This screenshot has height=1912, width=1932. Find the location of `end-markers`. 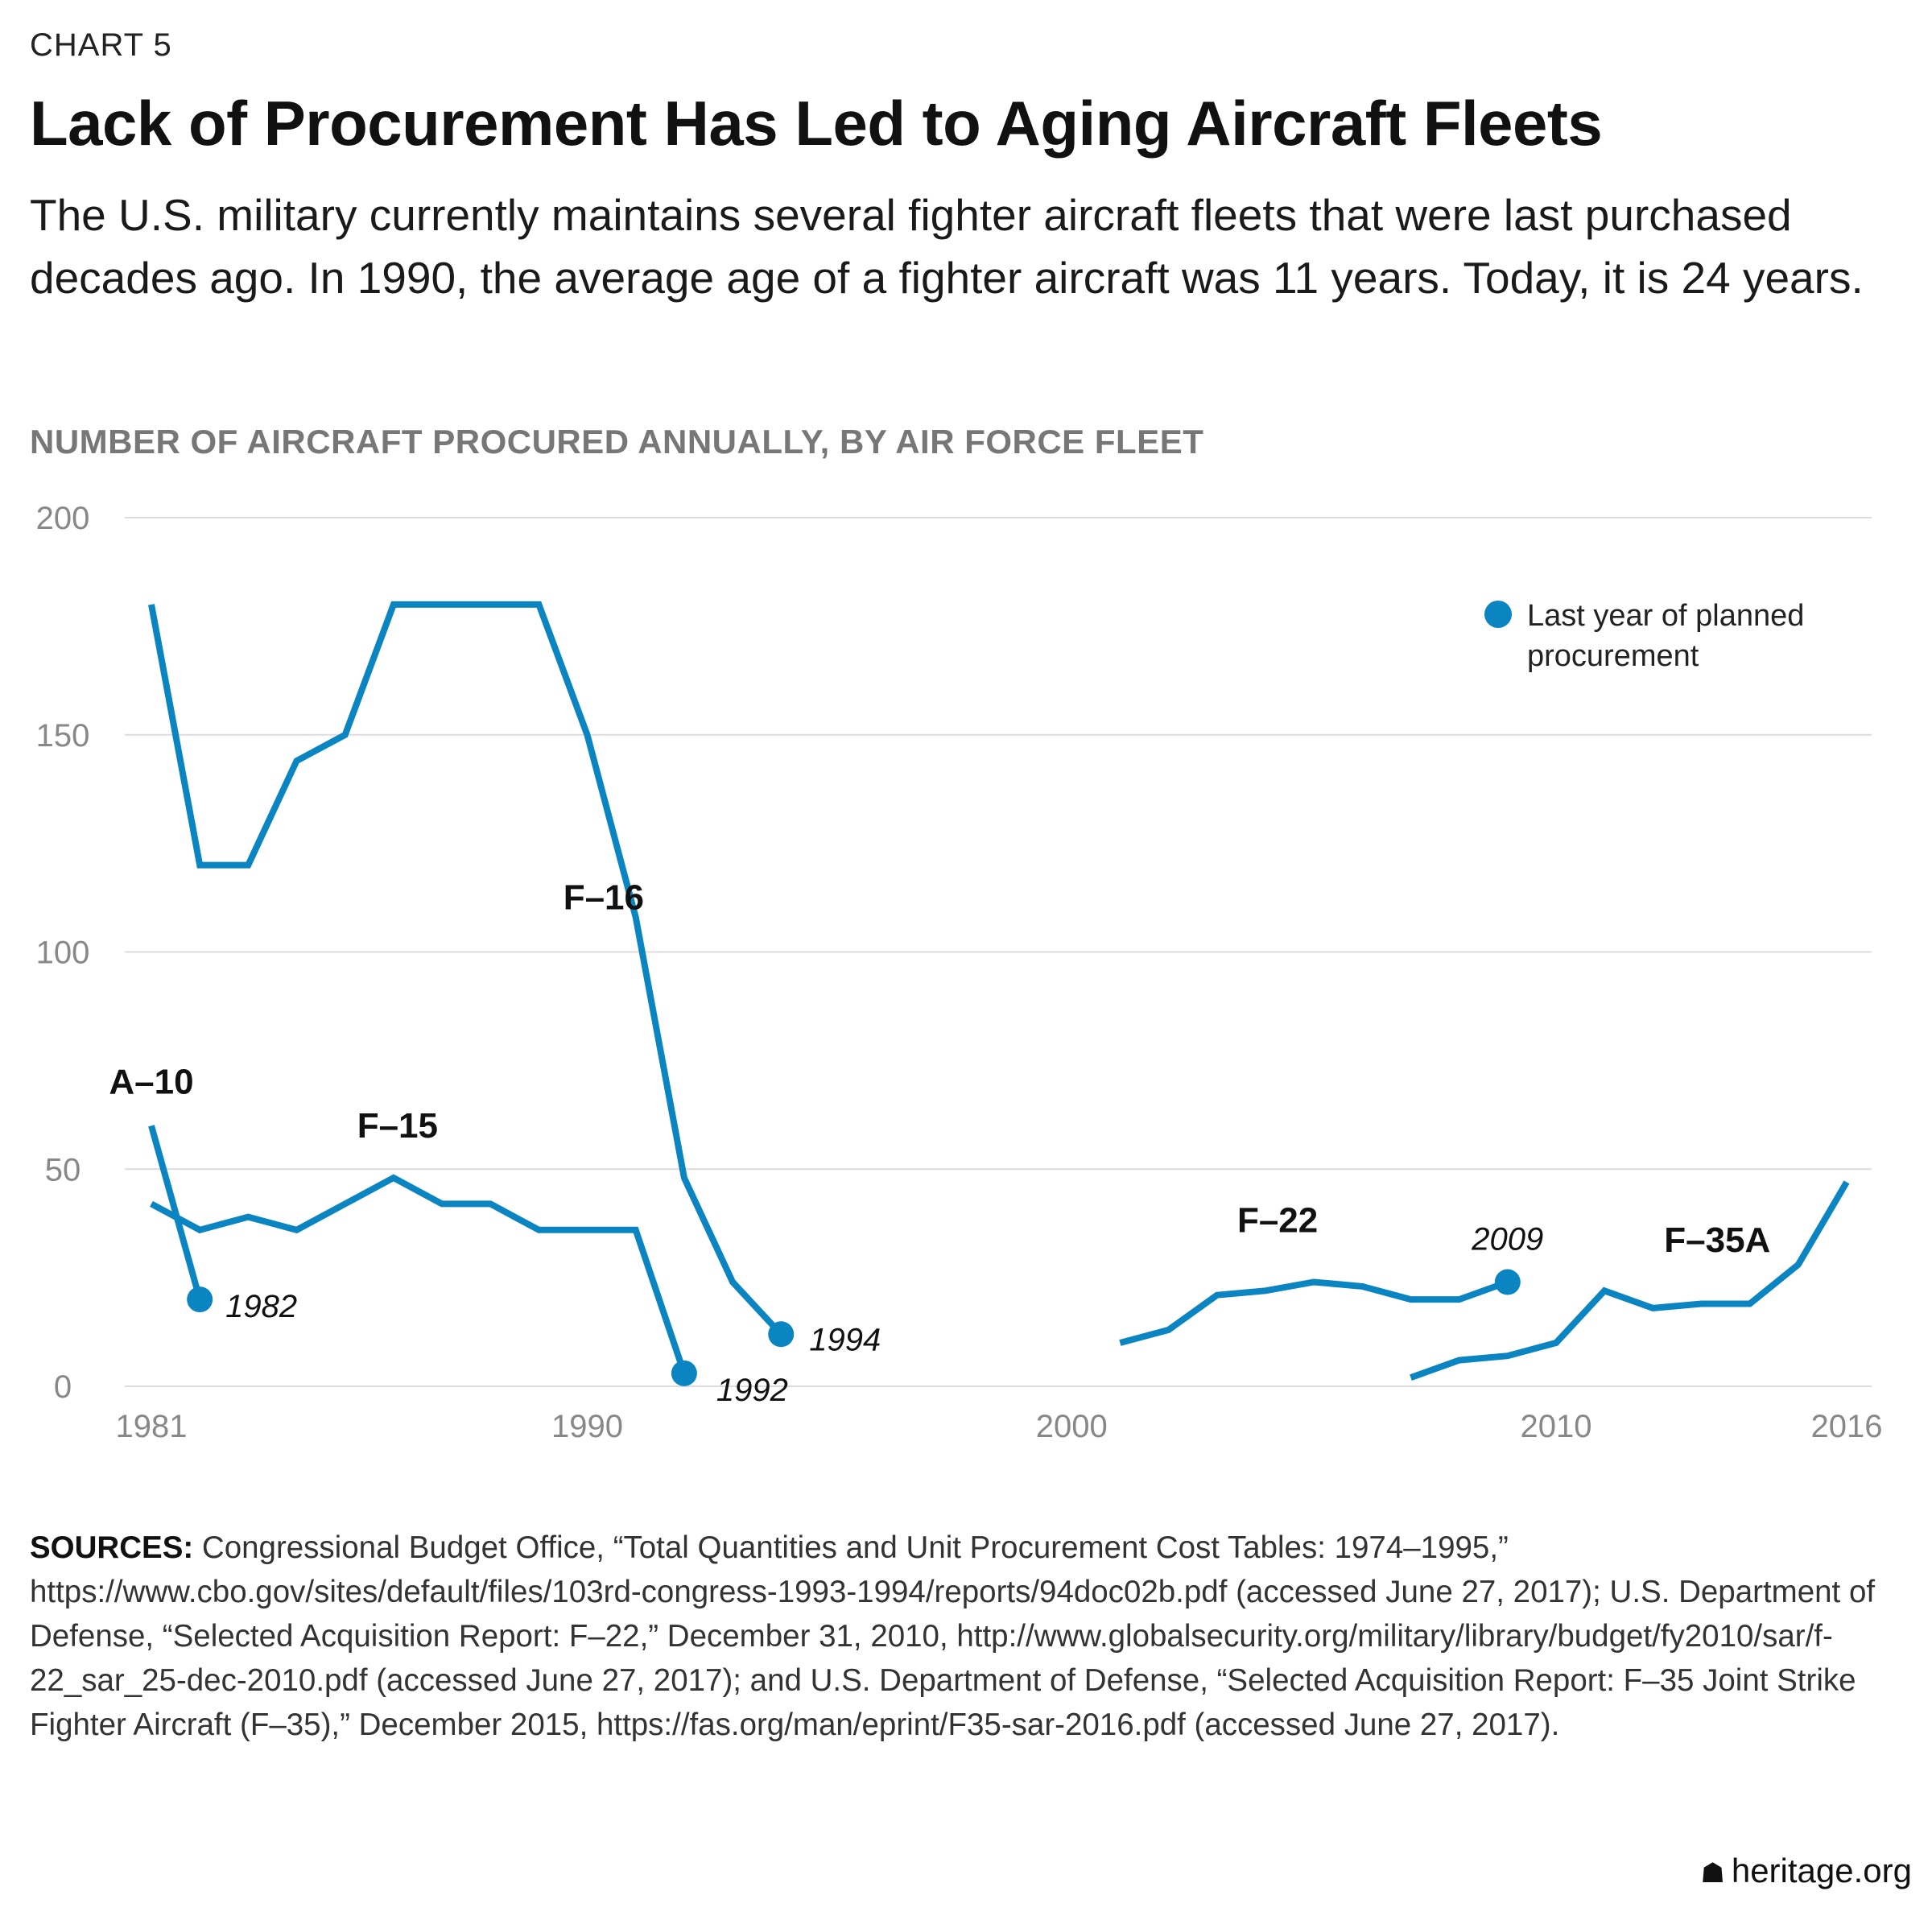

end-markers is located at coordinates (854, 1328).